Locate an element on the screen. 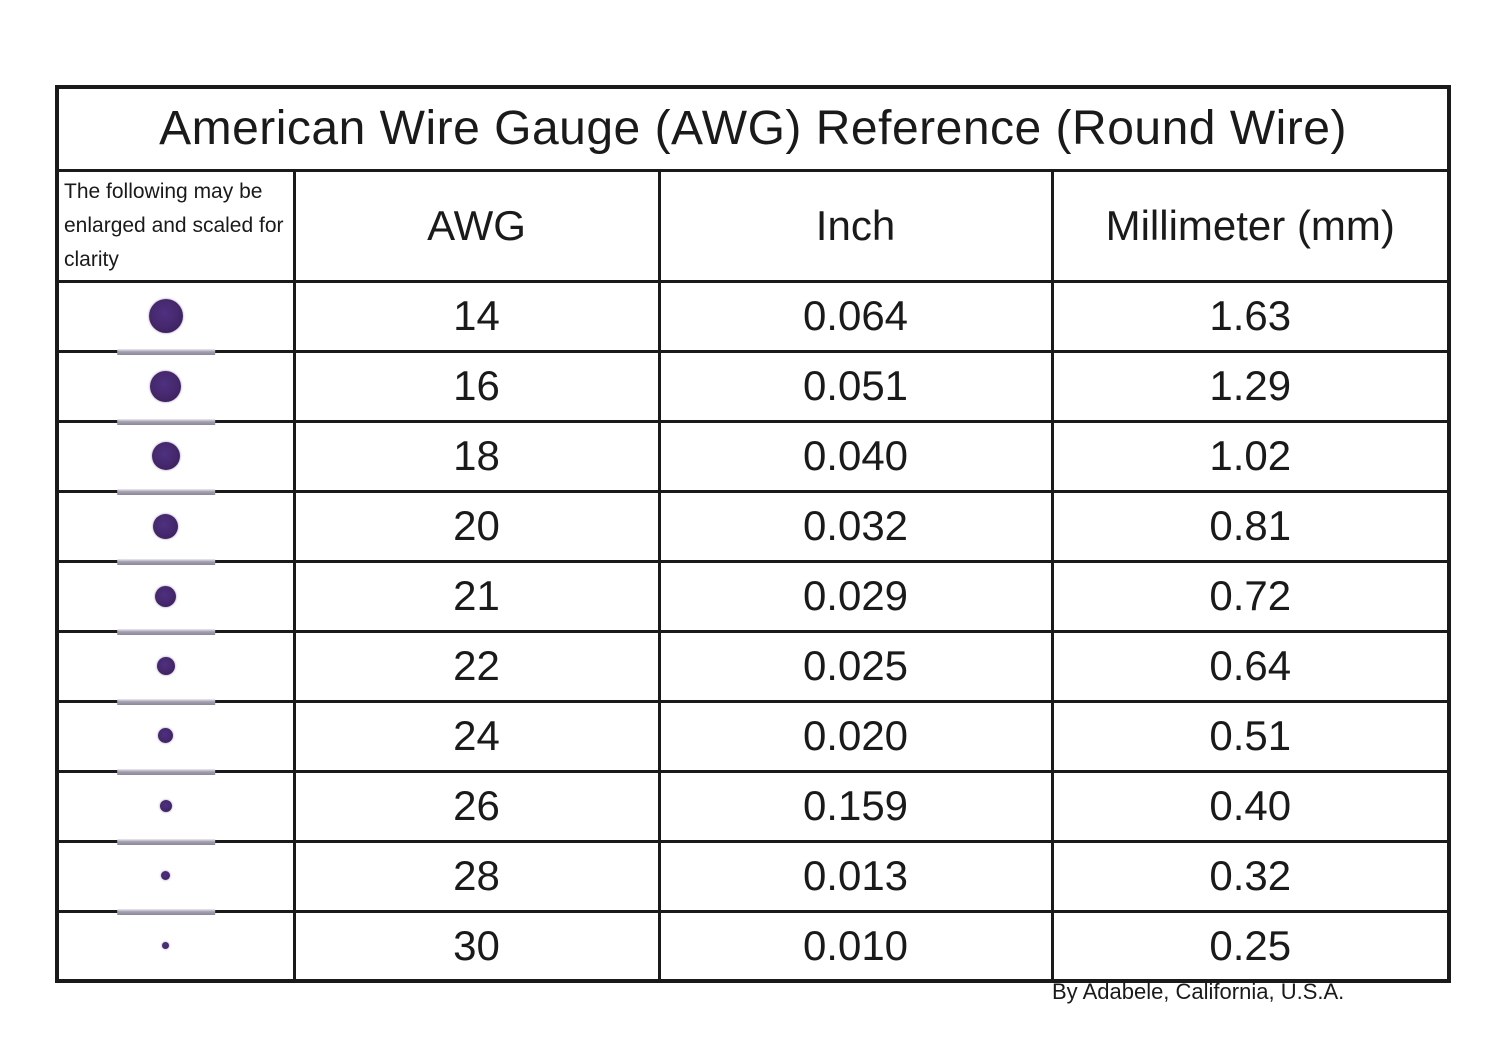 This screenshot has height=1056, width=1500. table-row: 16 0.051 1.29 is located at coordinates (753, 387).